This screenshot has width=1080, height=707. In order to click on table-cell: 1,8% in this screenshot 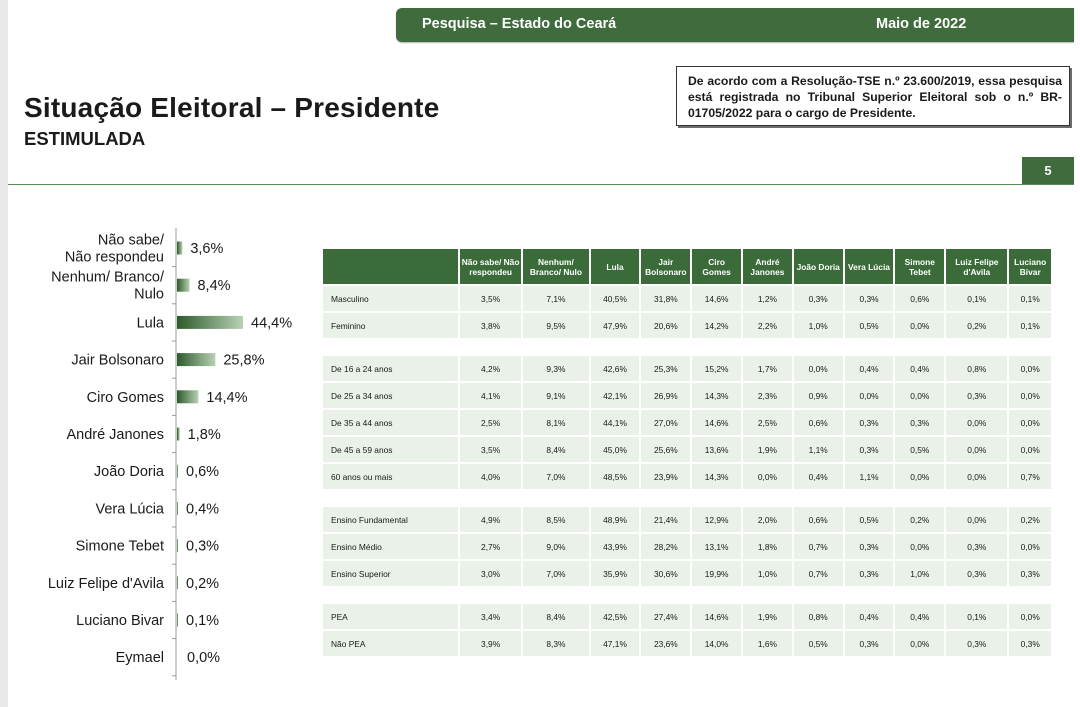, I will do `click(767, 546)`.